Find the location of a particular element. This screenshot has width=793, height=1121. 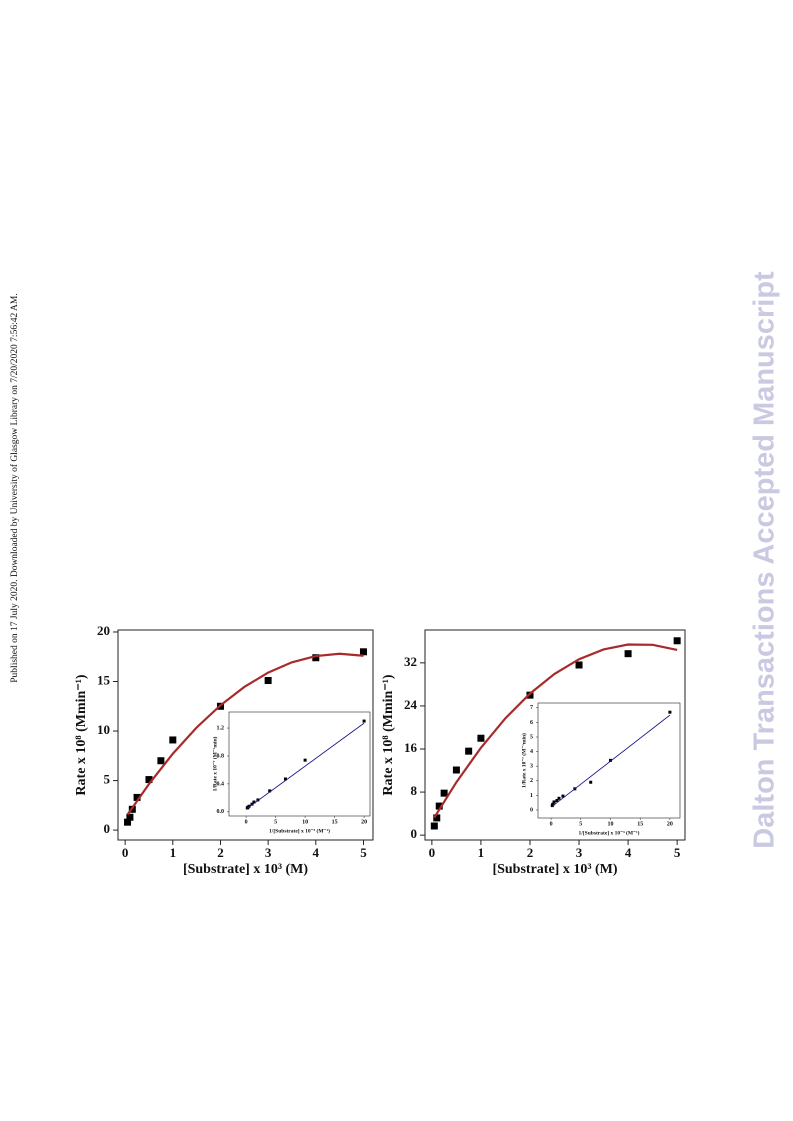

y-tick-label: 1 is located at coordinates (531, 796).